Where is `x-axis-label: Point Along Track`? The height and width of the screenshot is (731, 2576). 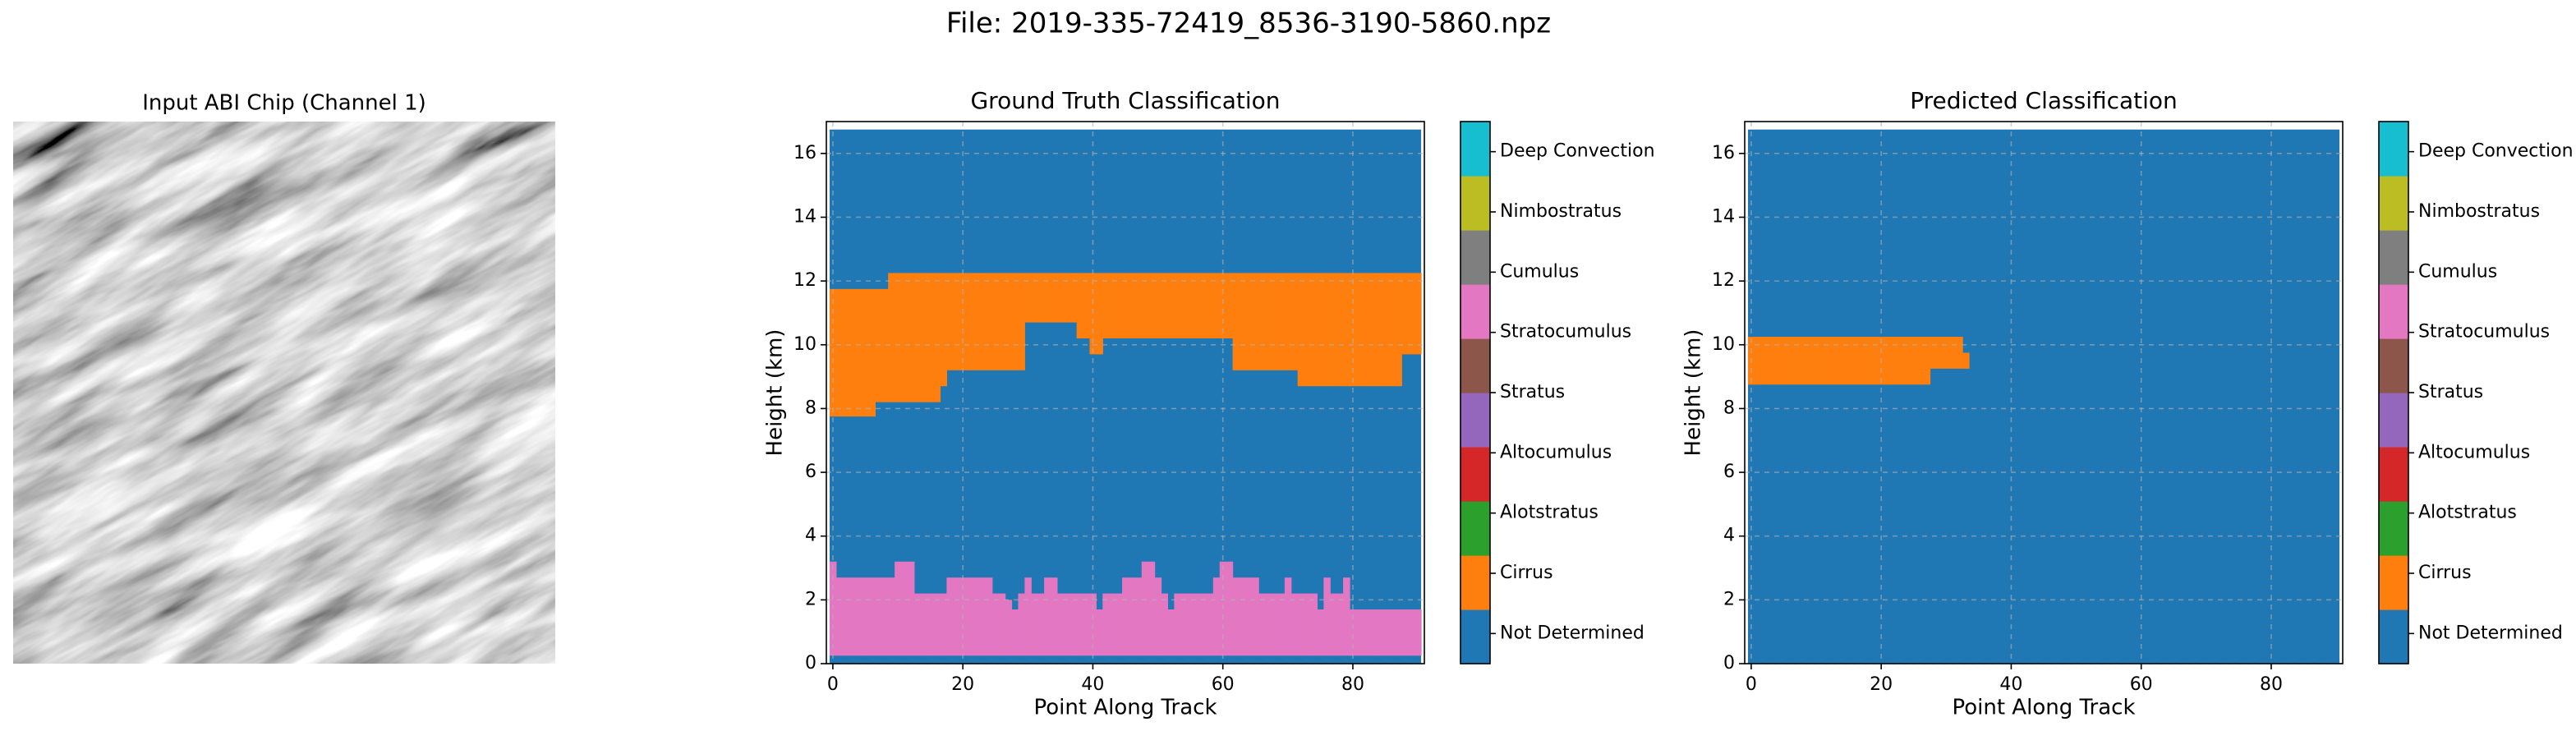 x-axis-label: Point Along Track is located at coordinates (2044, 708).